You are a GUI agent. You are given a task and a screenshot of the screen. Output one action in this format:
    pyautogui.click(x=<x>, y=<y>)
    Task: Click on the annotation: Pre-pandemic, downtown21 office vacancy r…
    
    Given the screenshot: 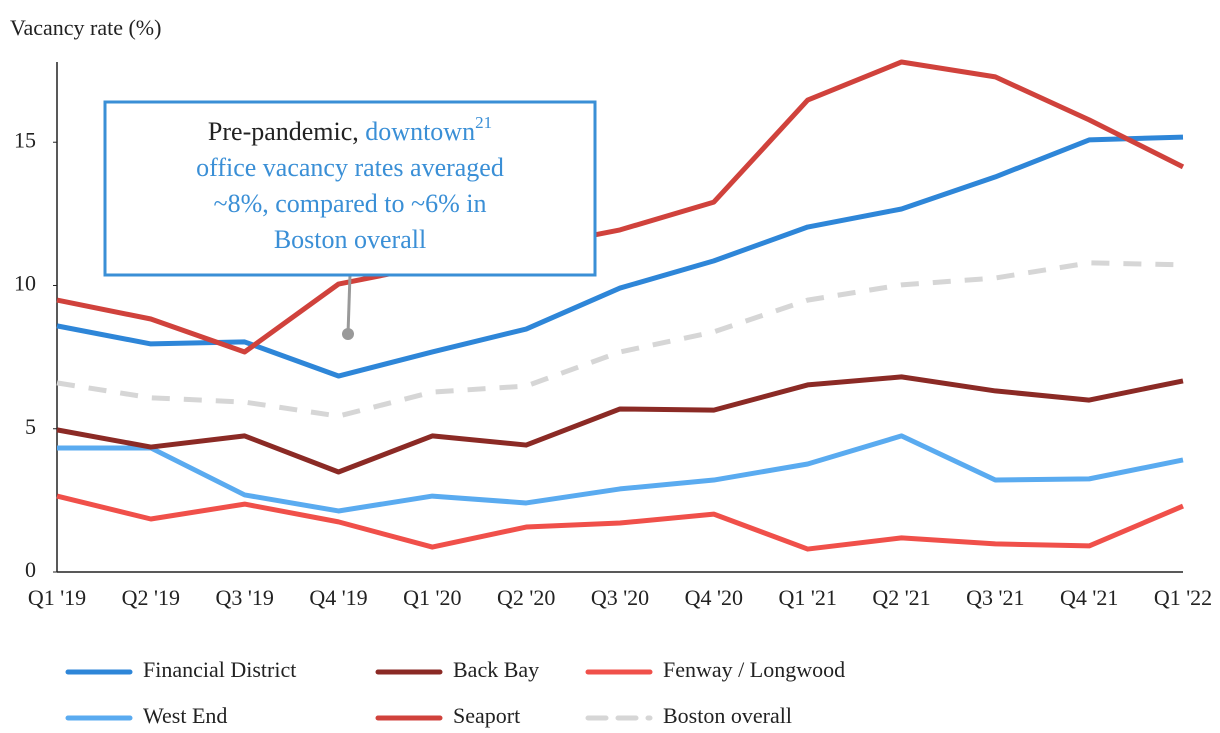 What is the action you would take?
    pyautogui.click(x=350, y=183)
    